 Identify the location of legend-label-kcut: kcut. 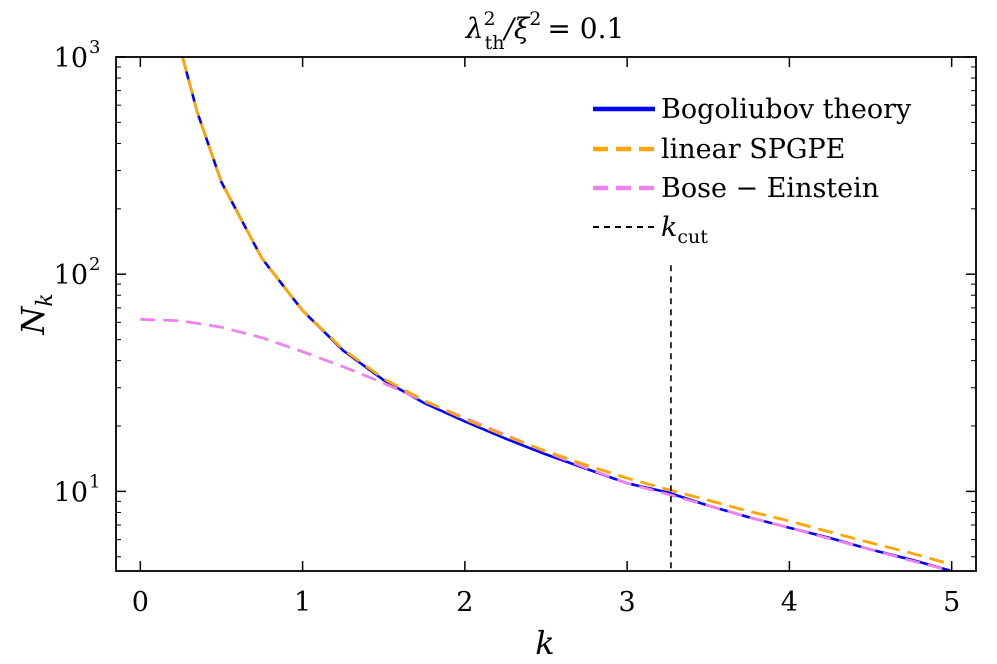
(684, 230).